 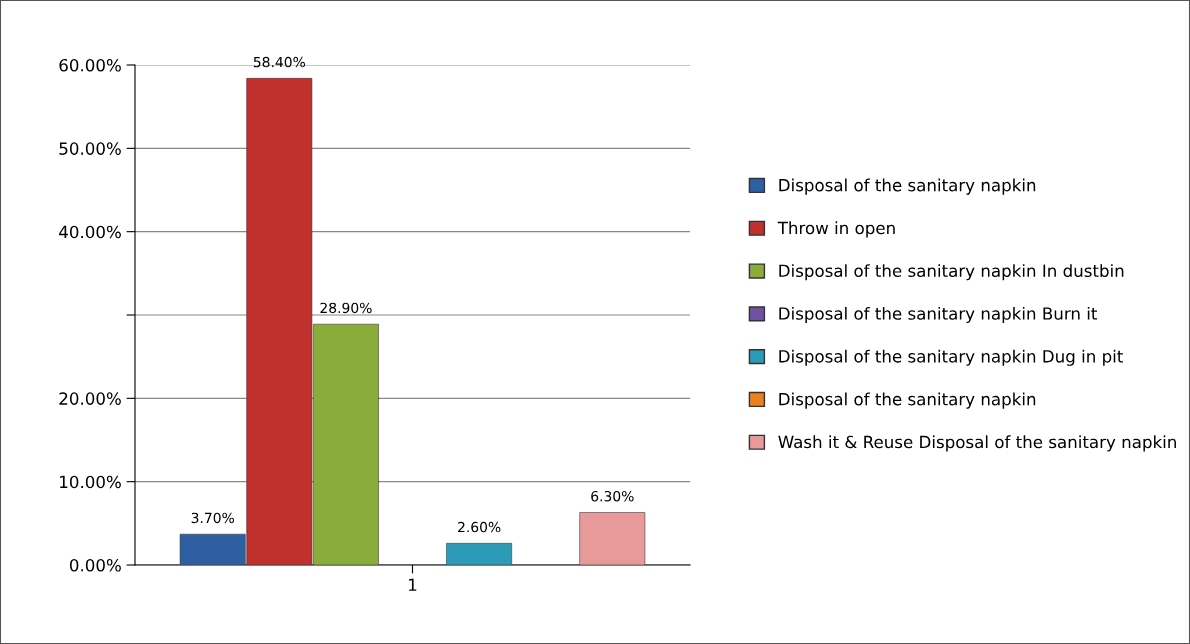 What do you see at coordinates (413, 584) in the screenshot?
I see `x-tick-label: 1` at bounding box center [413, 584].